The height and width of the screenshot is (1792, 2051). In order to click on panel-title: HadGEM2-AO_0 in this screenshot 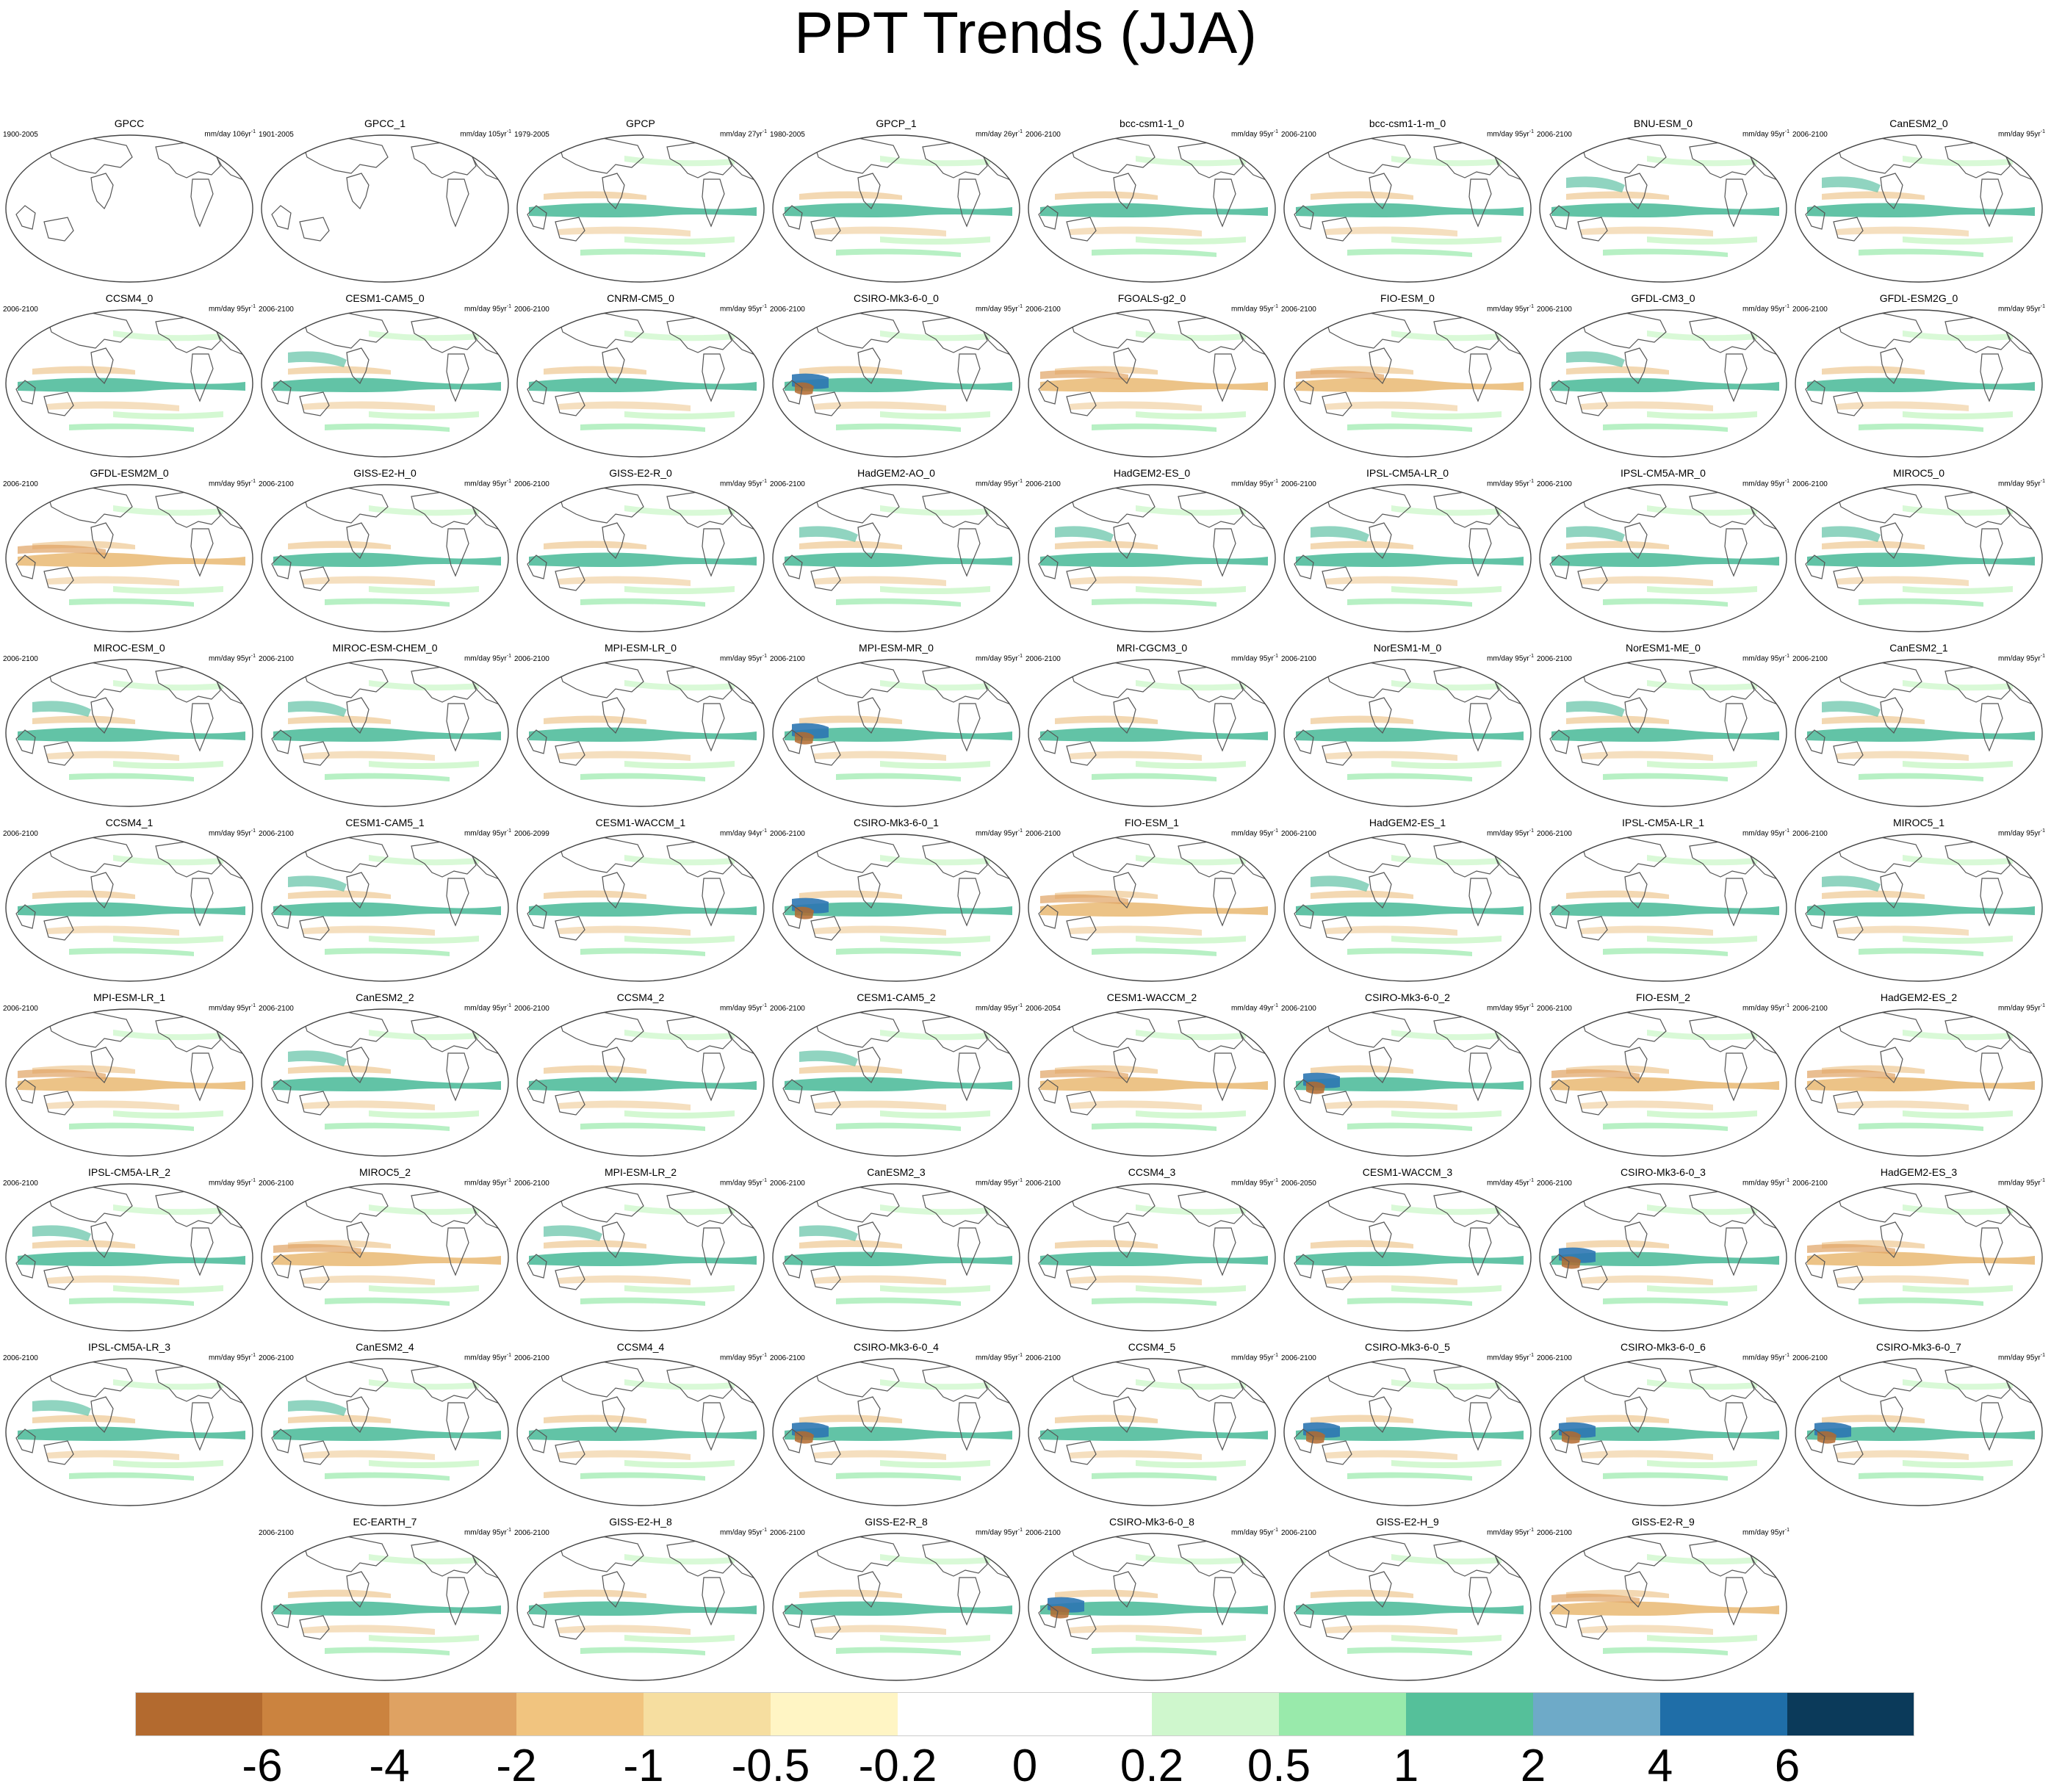, I will do `click(896, 473)`.